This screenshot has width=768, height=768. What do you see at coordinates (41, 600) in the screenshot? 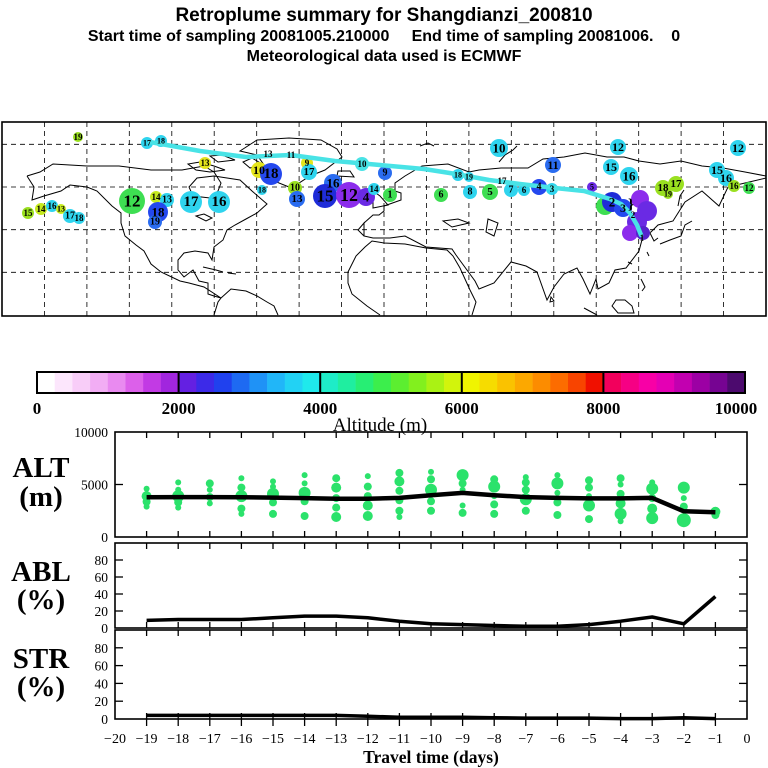
I see `abl-unit: (%)` at bounding box center [41, 600].